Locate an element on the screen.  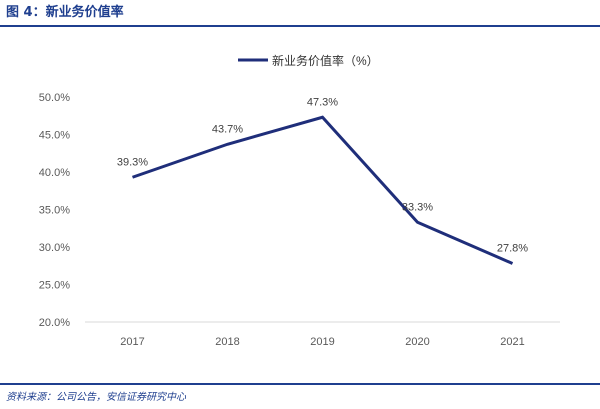
y-axis: 50.0% 45.0% 40.0% 35.0% 30.0% 25.0% 20.0% is located at coordinates (54, 210).